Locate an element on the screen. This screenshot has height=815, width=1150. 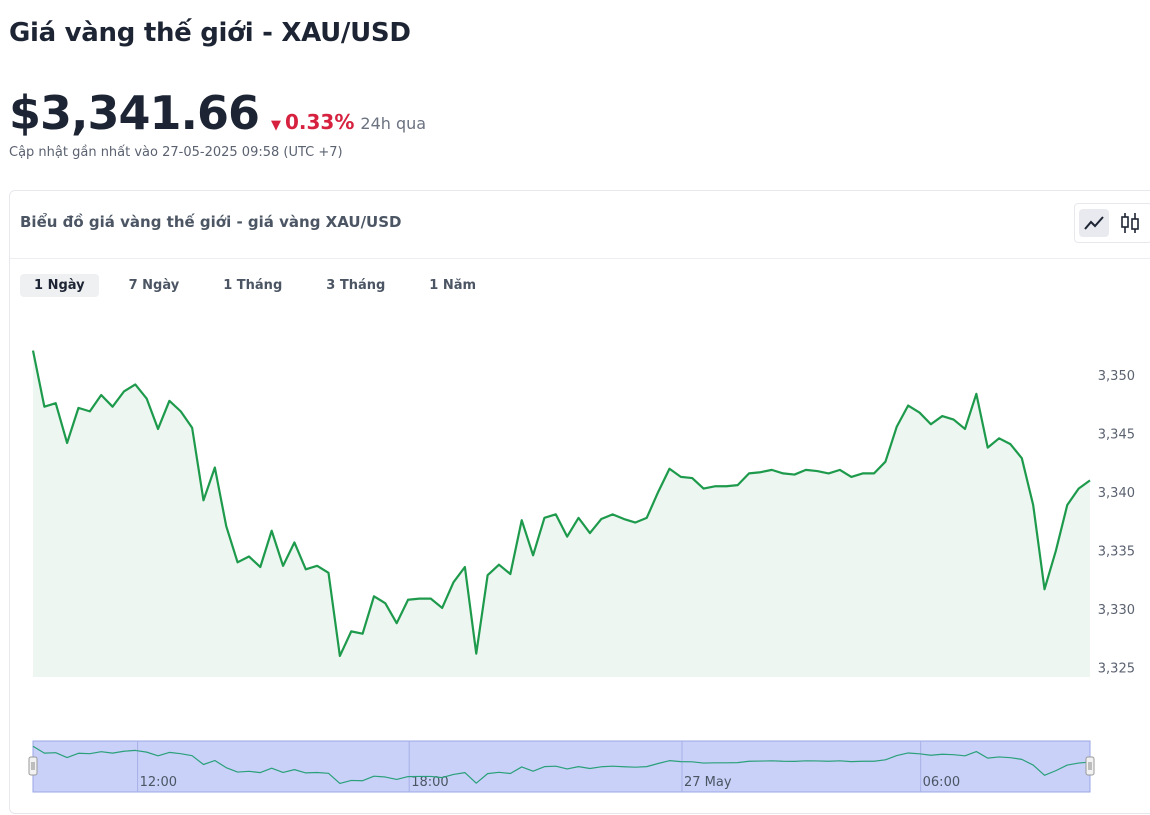
y-tick-label: 3,350 is located at coordinates (1116, 376).